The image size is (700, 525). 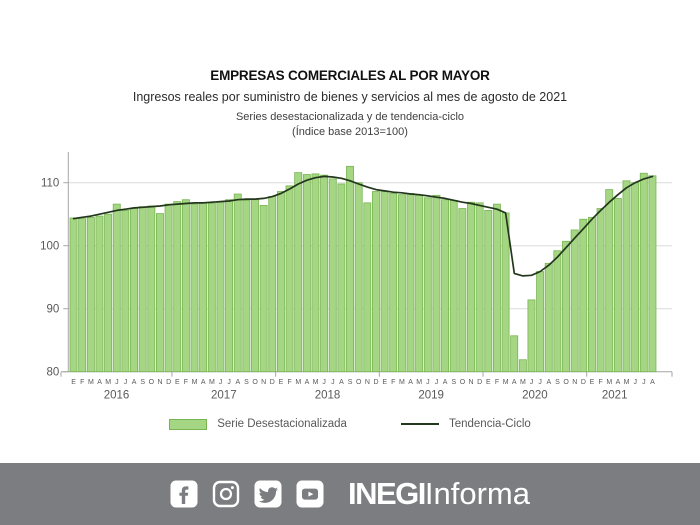 I want to click on instagram-icon, so click(x=226, y=494).